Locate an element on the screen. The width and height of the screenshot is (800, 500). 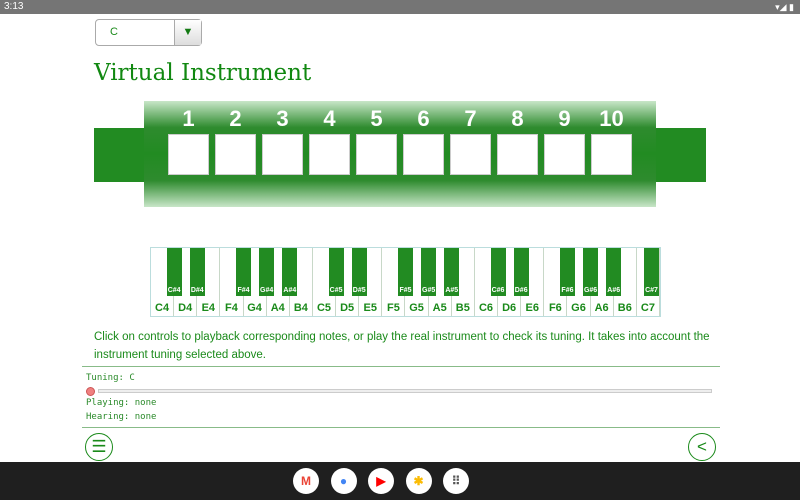
playing-readout: Playing: none is located at coordinates (121, 403).